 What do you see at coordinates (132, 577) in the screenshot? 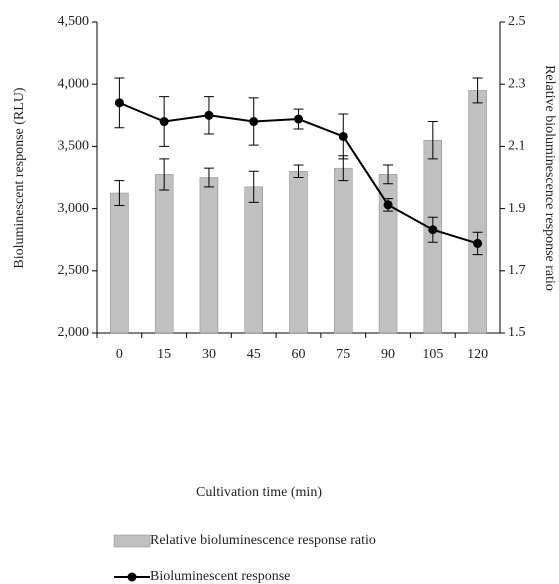
I see `legend-marker` at bounding box center [132, 577].